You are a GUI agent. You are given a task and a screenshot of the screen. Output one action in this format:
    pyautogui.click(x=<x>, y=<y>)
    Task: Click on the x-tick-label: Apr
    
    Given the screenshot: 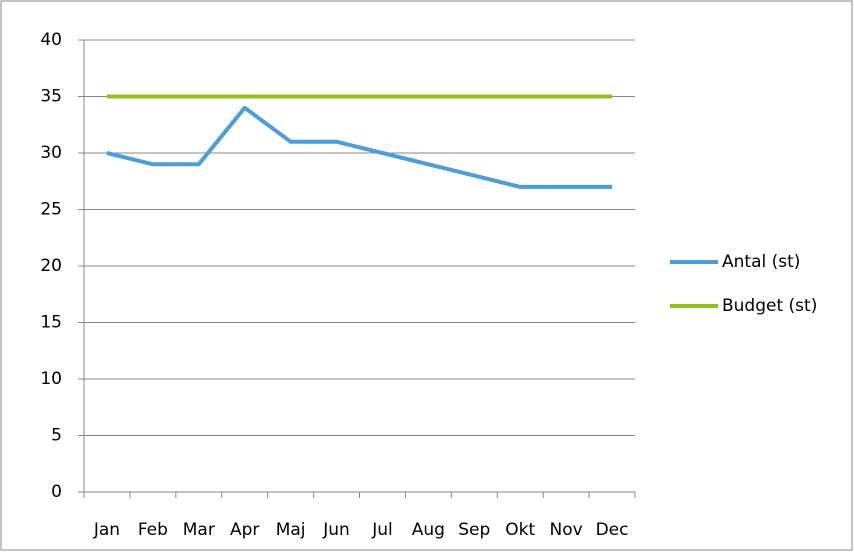 What is the action you would take?
    pyautogui.click(x=244, y=530)
    